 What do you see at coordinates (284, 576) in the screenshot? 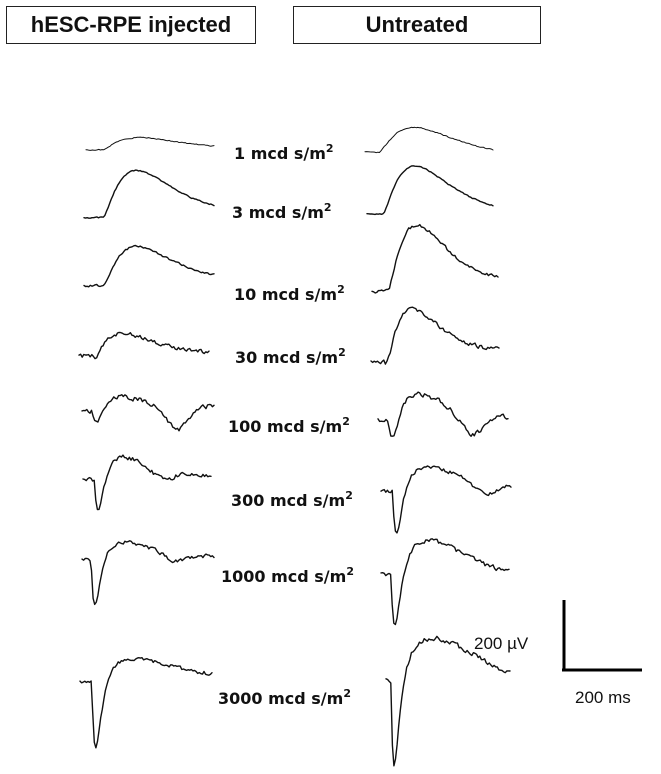
I see `intensity-label-text: 1000 mcd s/m` at bounding box center [284, 576].